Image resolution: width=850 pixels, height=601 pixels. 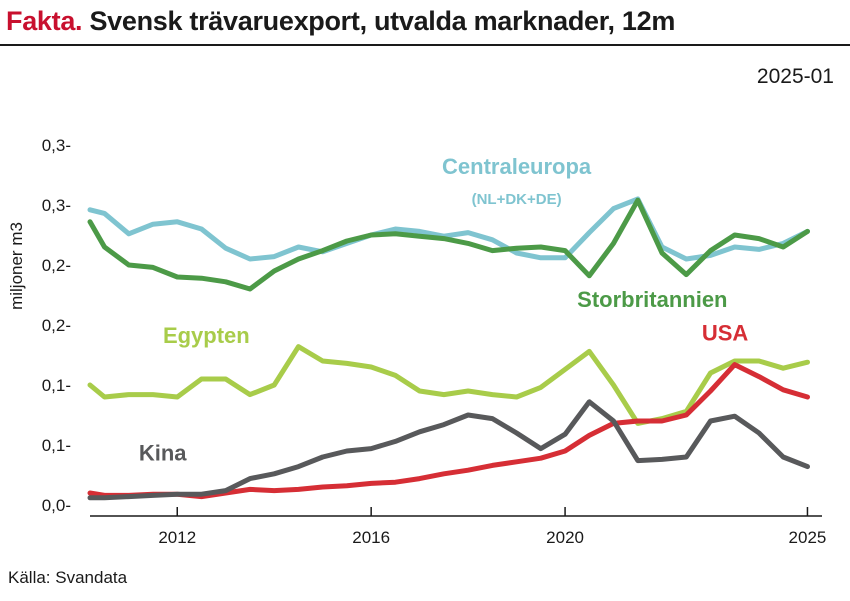 I want to click on series-line-centraleuropa, so click(x=448, y=229).